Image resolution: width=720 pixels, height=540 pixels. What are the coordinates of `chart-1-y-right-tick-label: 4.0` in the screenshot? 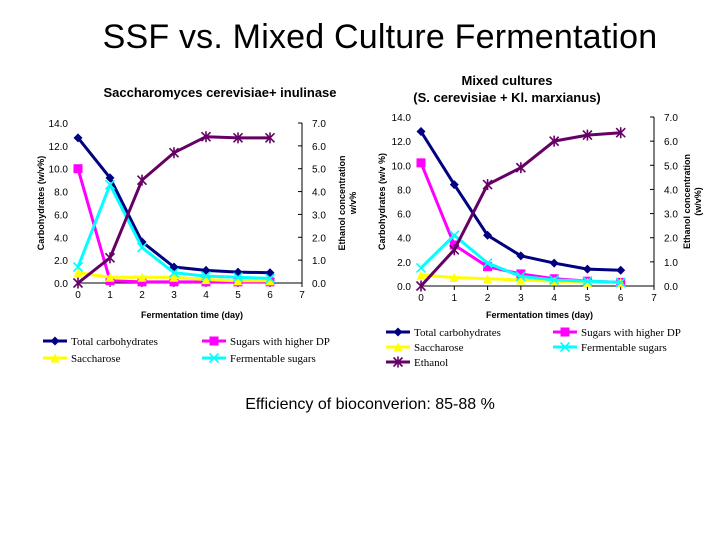 It's located at (319, 193).